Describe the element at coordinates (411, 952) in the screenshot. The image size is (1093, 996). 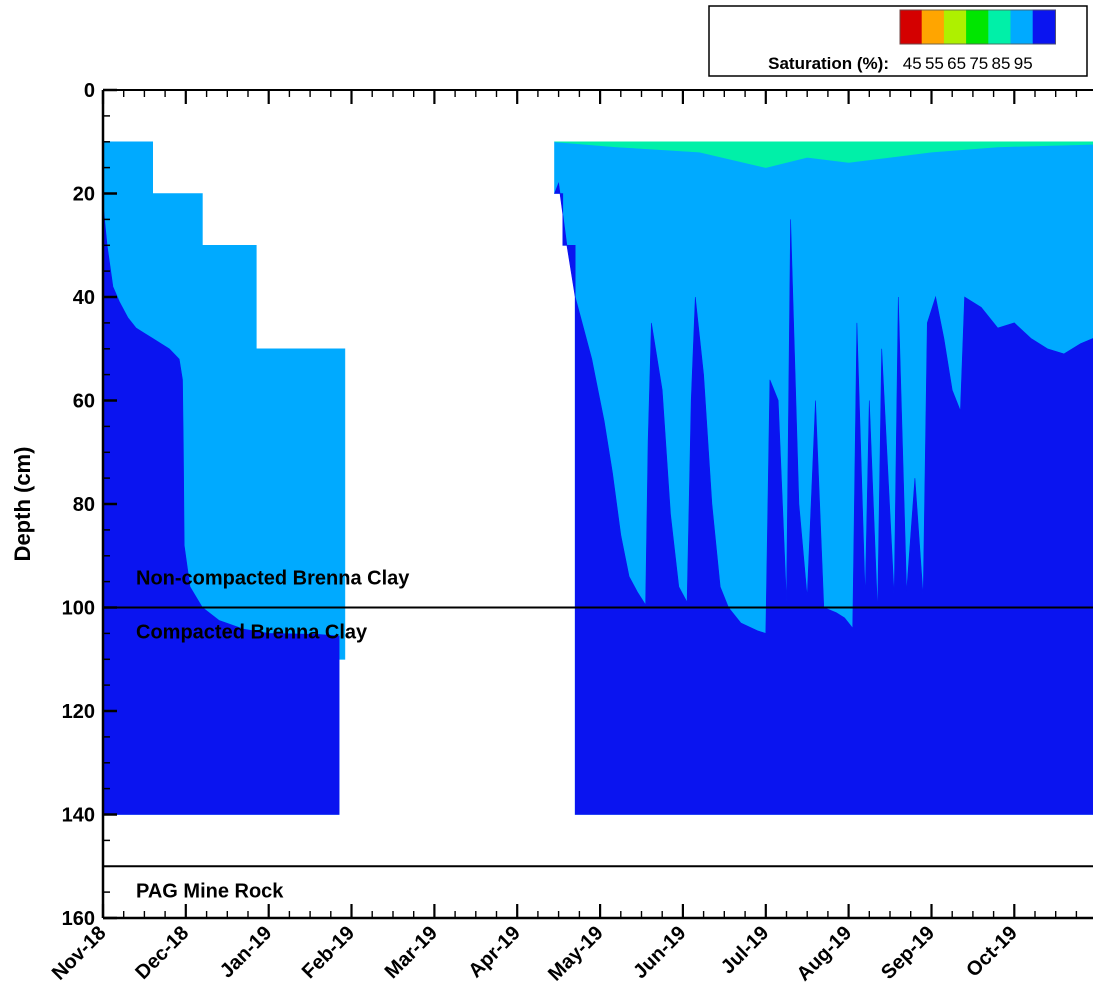
I see `x-tick-label: Mar-19` at that location.